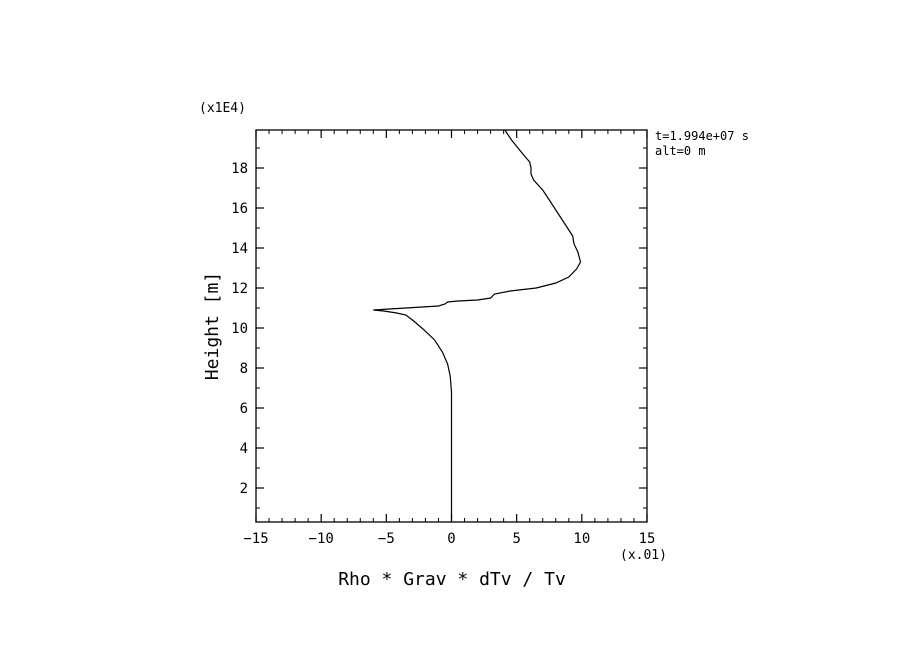 The width and height of the screenshot is (904, 654). Describe the element at coordinates (452, 579) in the screenshot. I see `x-axis-label: Rho * Grav * dTv / Tv` at that location.